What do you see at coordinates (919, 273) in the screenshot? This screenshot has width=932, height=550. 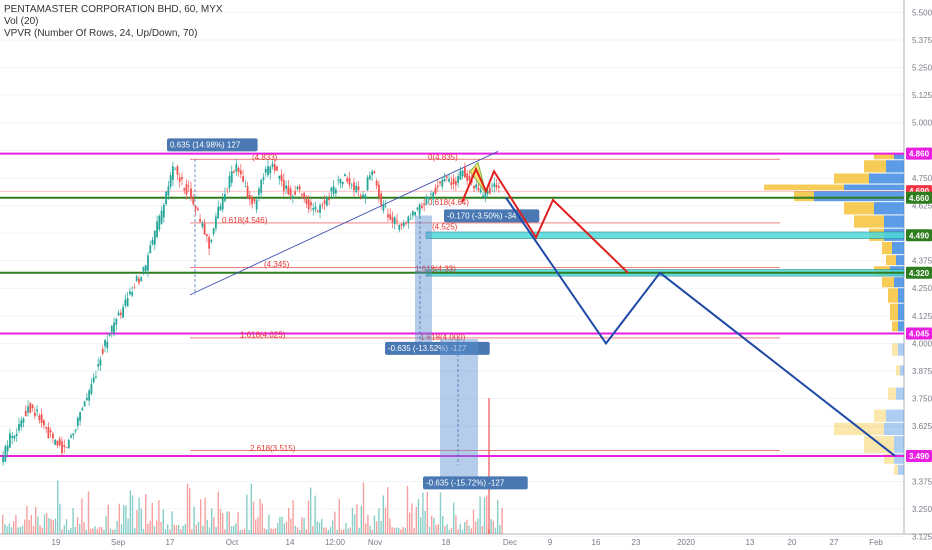 I see `price-tag-label: 4.320` at bounding box center [919, 273].